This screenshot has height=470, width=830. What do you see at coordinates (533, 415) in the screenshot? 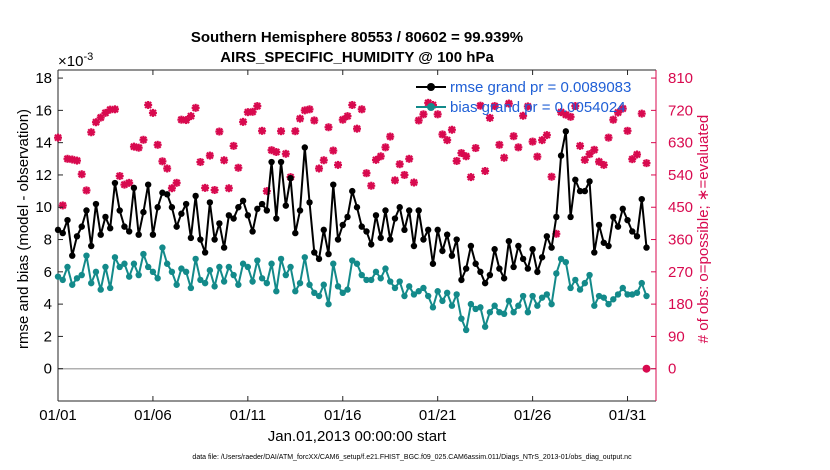
I see `x-tick-label: 01/26` at bounding box center [533, 415].